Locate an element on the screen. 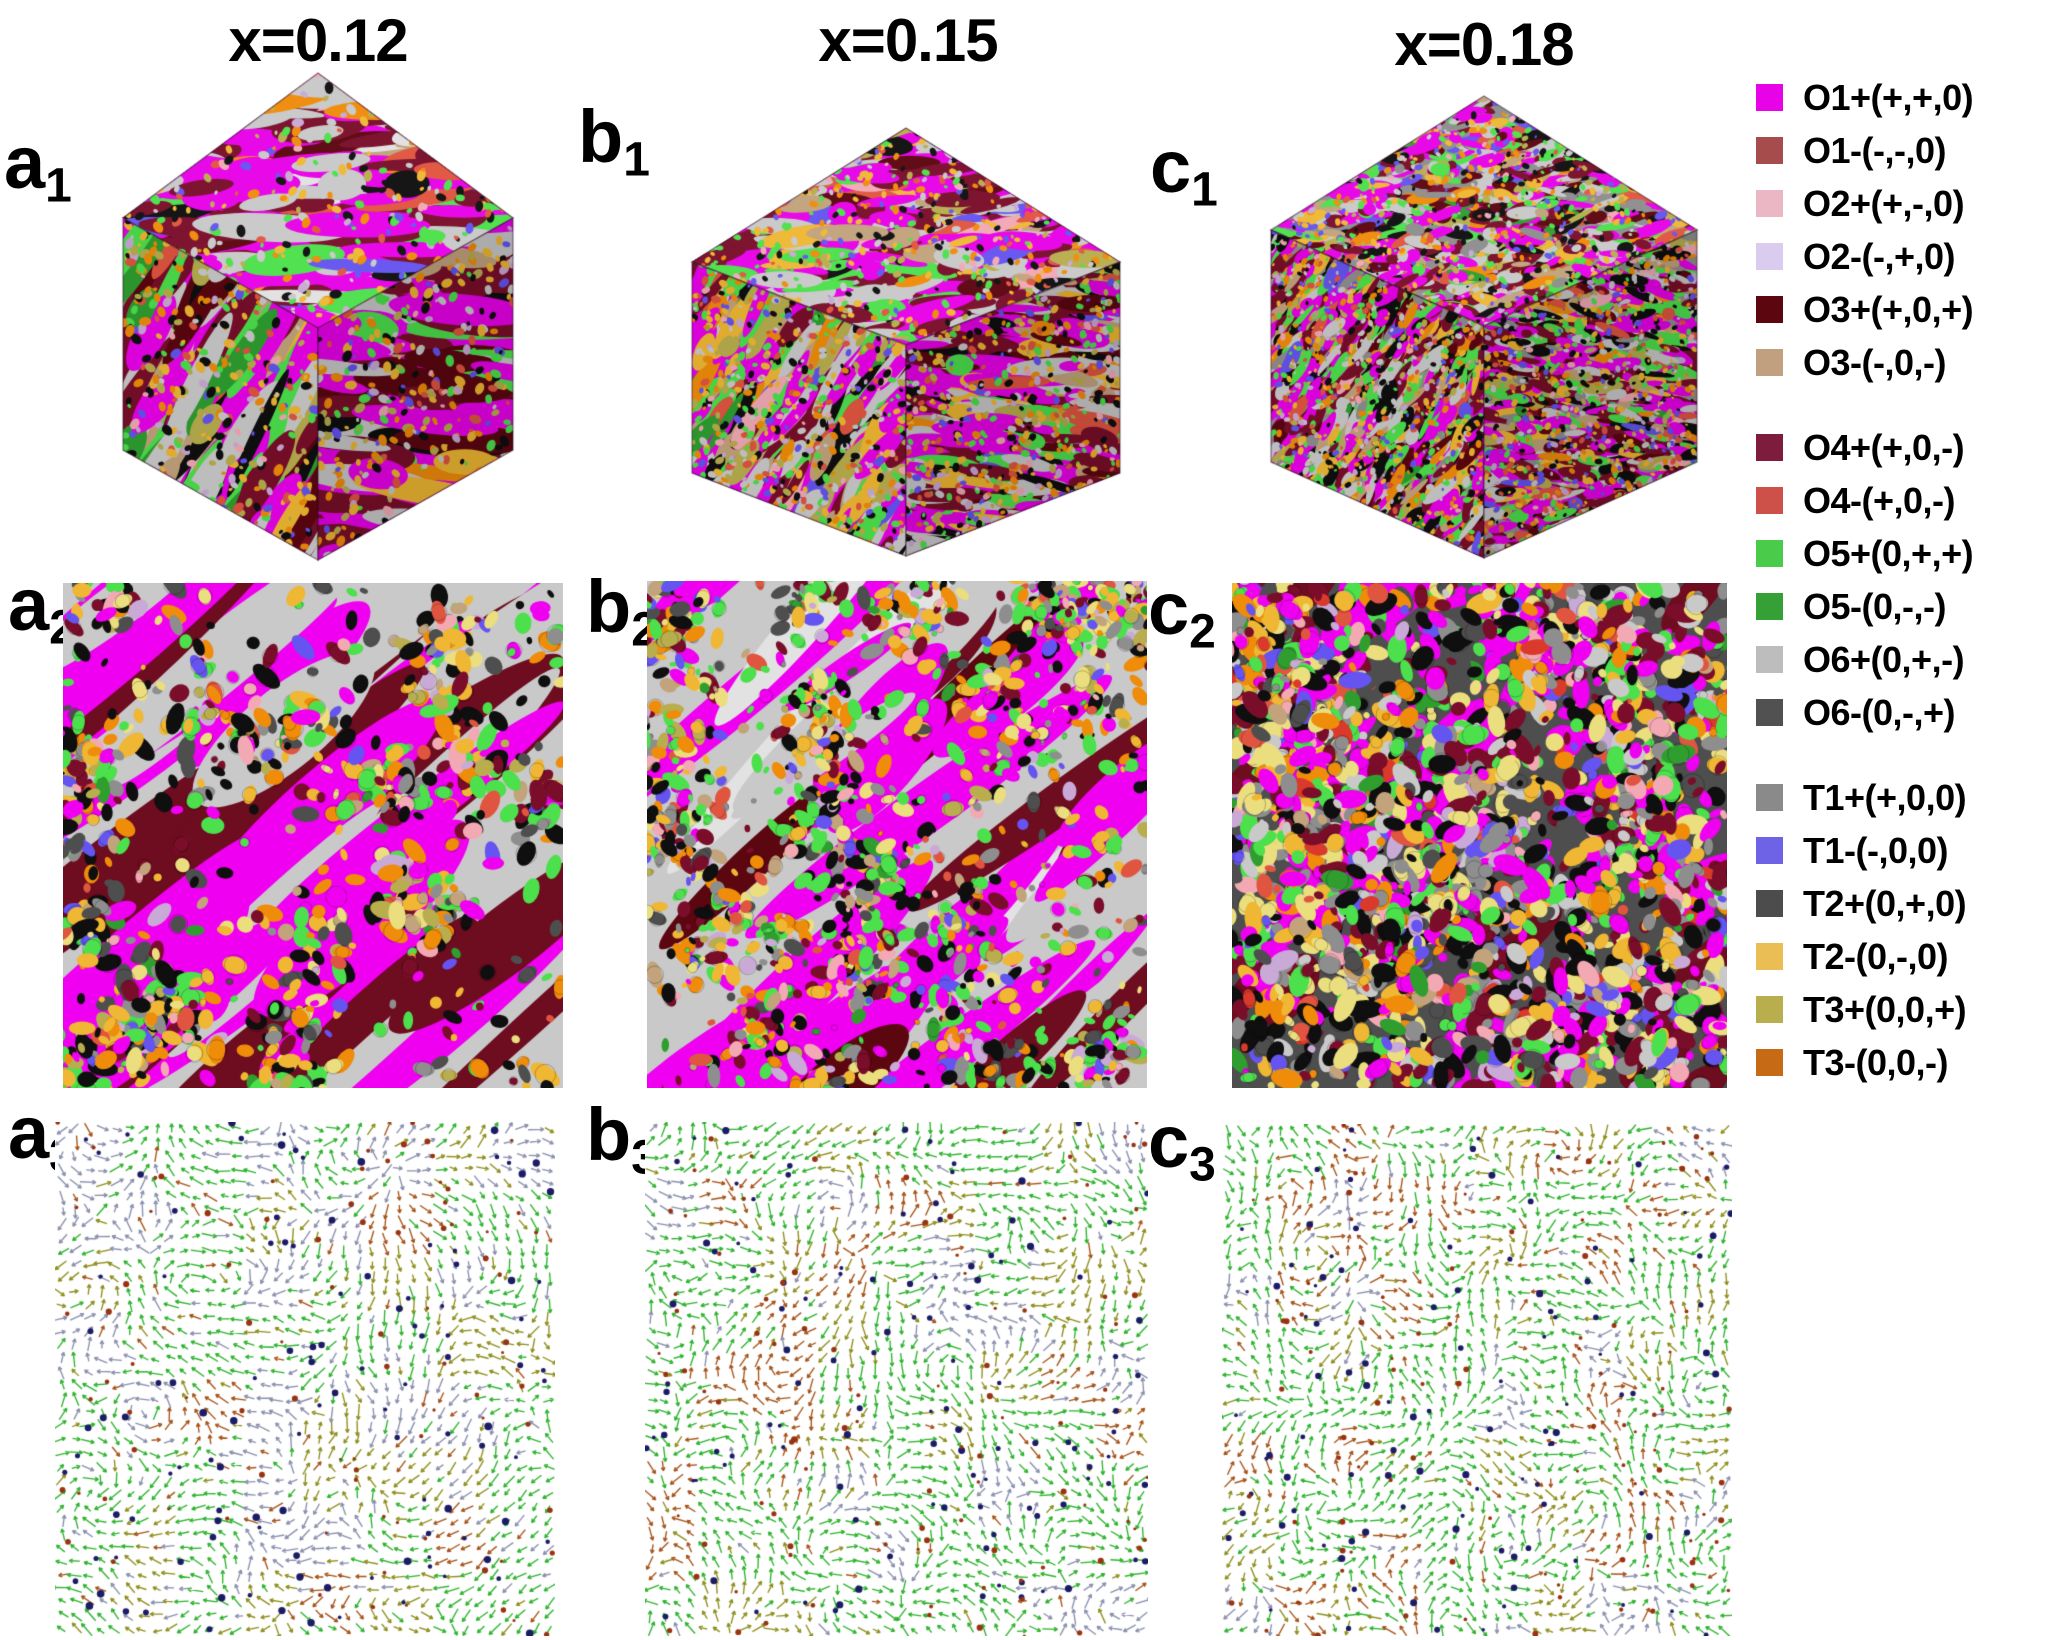 This screenshot has width=2048, height=1640. legend-item: O6-(0,-,+) is located at coordinates (1864, 712).